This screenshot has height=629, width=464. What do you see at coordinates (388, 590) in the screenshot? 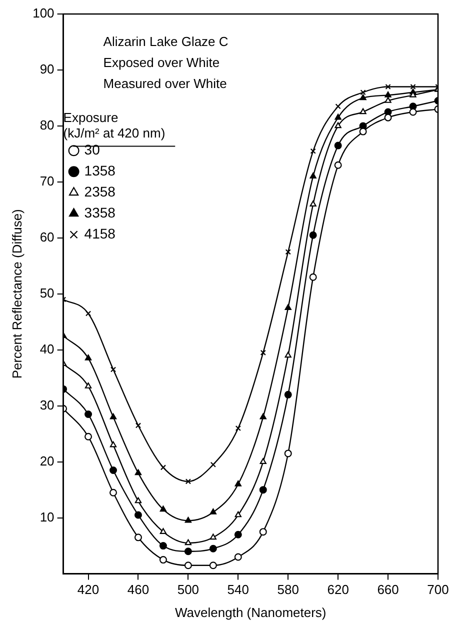
I see `x-tick-label: 660` at bounding box center [388, 590].